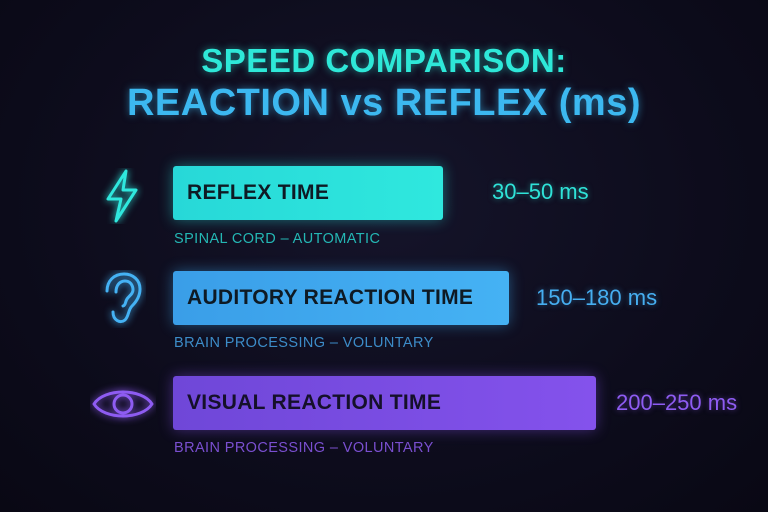 This screenshot has height=512, width=768. What do you see at coordinates (123, 299) in the screenshot?
I see `ear-icon` at bounding box center [123, 299].